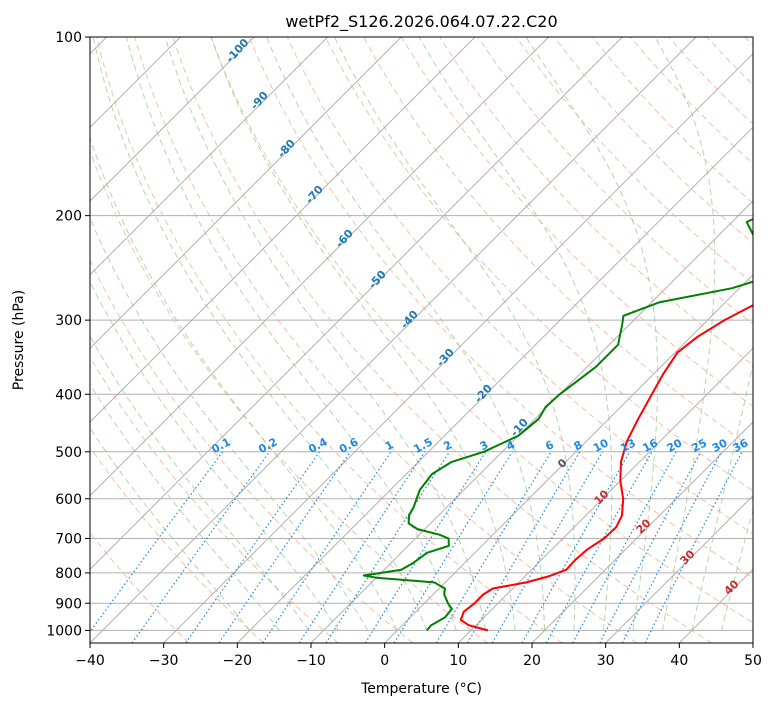  What do you see at coordinates (409, 320) in the screenshot?
I see `moist-adiabat-label: -40` at bounding box center [409, 320].